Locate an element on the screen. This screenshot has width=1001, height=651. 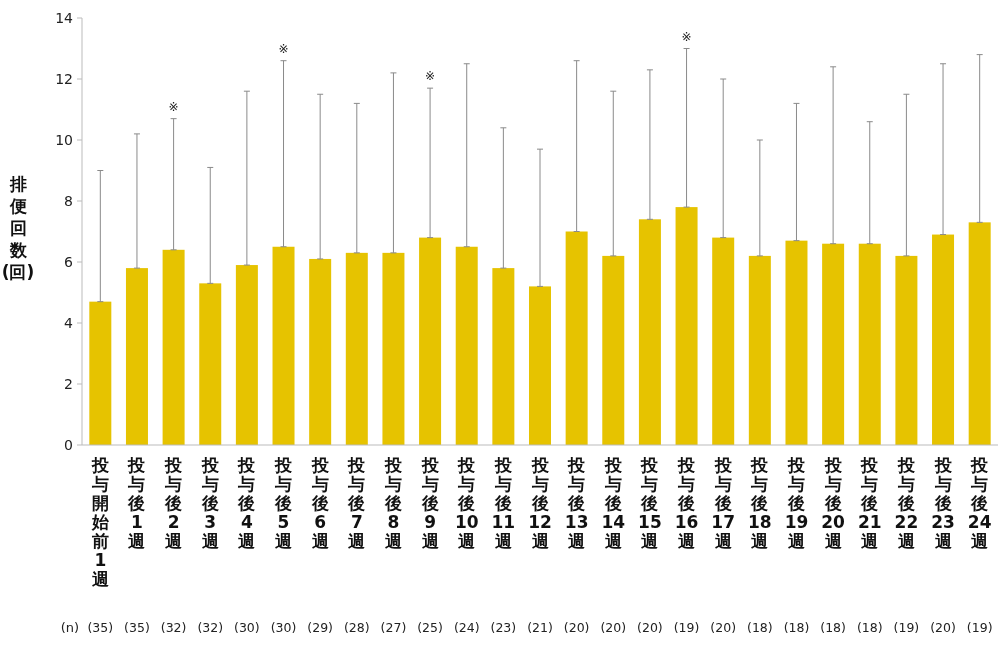
x-tick-label: 投与後11週 is located at coordinates (503, 503).